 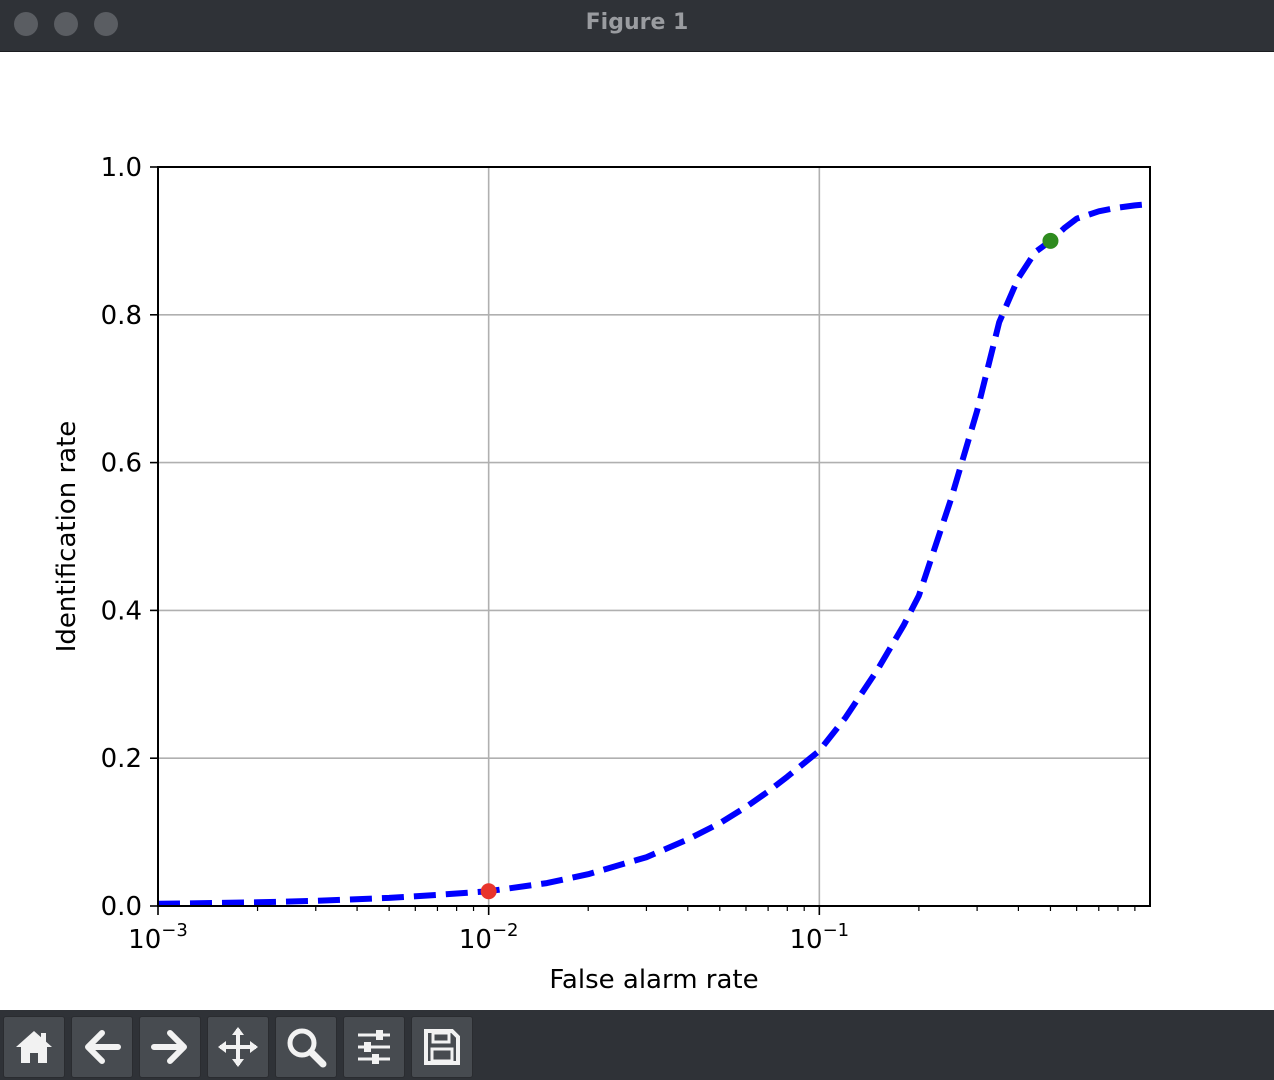 What do you see at coordinates (489, 937) in the screenshot?
I see `x-tick-label: 10⁻²` at bounding box center [489, 937].